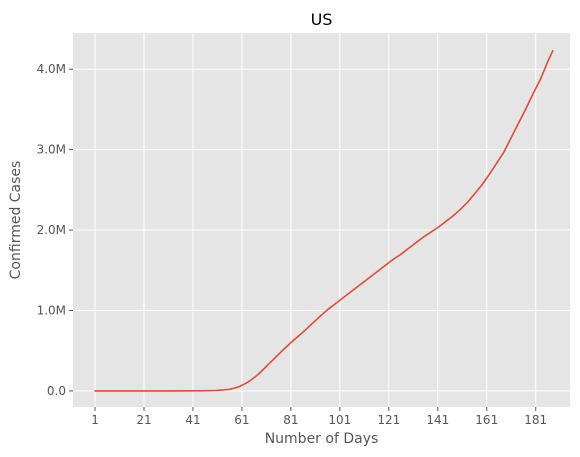  I want to click on x-tick-label: 101, so click(339, 420).